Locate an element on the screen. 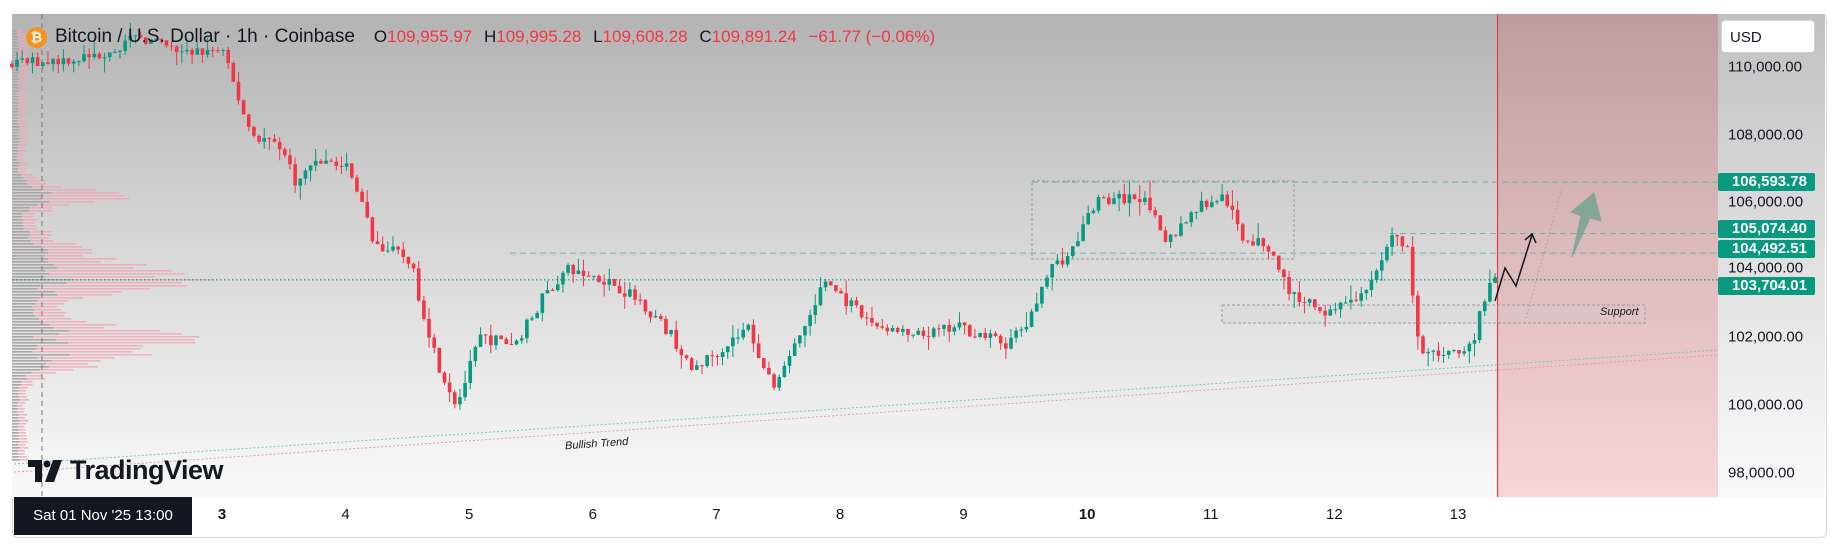 The image size is (1837, 550). high-key: H is located at coordinates (490, 36).